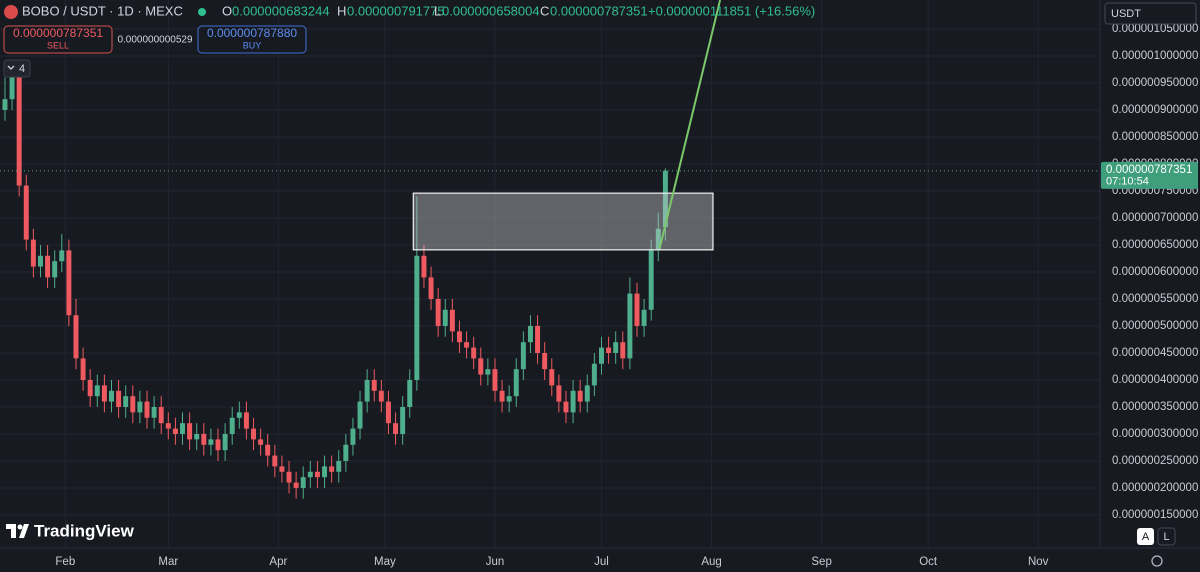 Image resolution: width=1200 pixels, height=572 pixels. What do you see at coordinates (58, 33) in the screenshot?
I see `sell-price: 0.000000787351` at bounding box center [58, 33].